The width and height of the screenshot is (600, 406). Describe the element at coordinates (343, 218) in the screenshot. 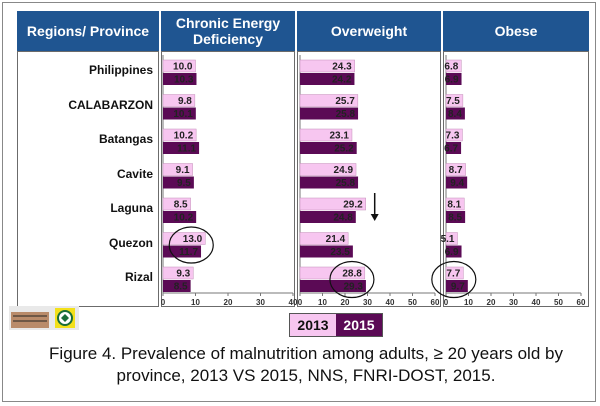

I see `data-label-2015: 24.8` at that location.